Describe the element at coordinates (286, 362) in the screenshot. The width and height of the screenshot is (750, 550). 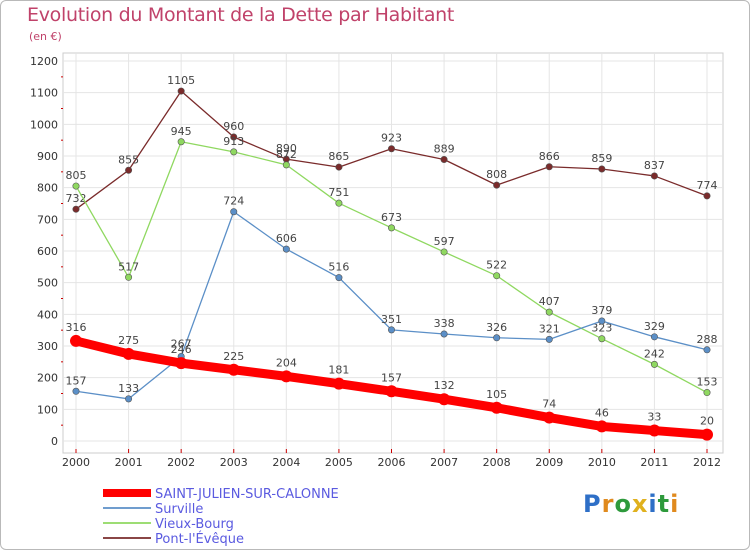
I see `data-label: 204` at that location.